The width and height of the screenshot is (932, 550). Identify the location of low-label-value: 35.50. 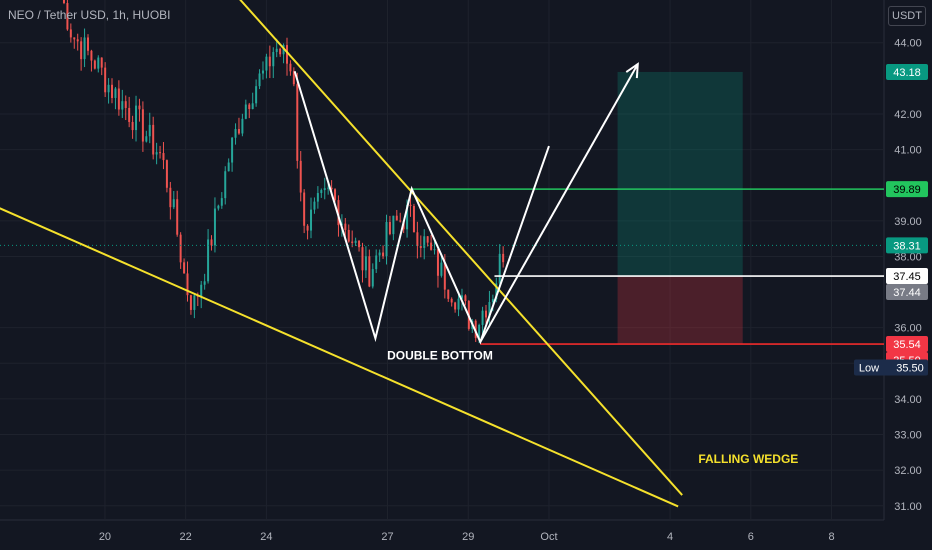
(910, 368).